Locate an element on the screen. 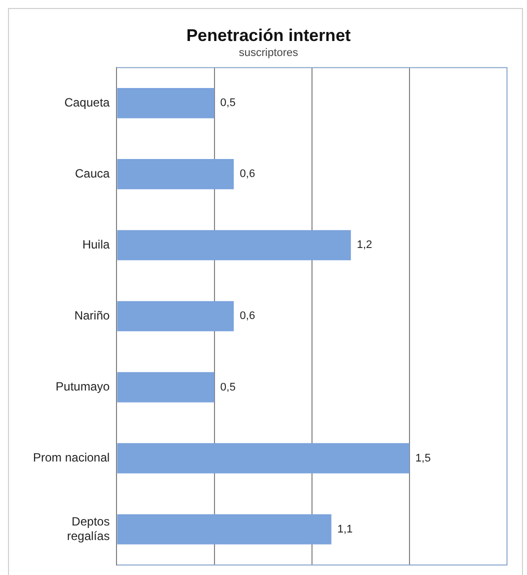  data-label: 1,1 is located at coordinates (345, 529).